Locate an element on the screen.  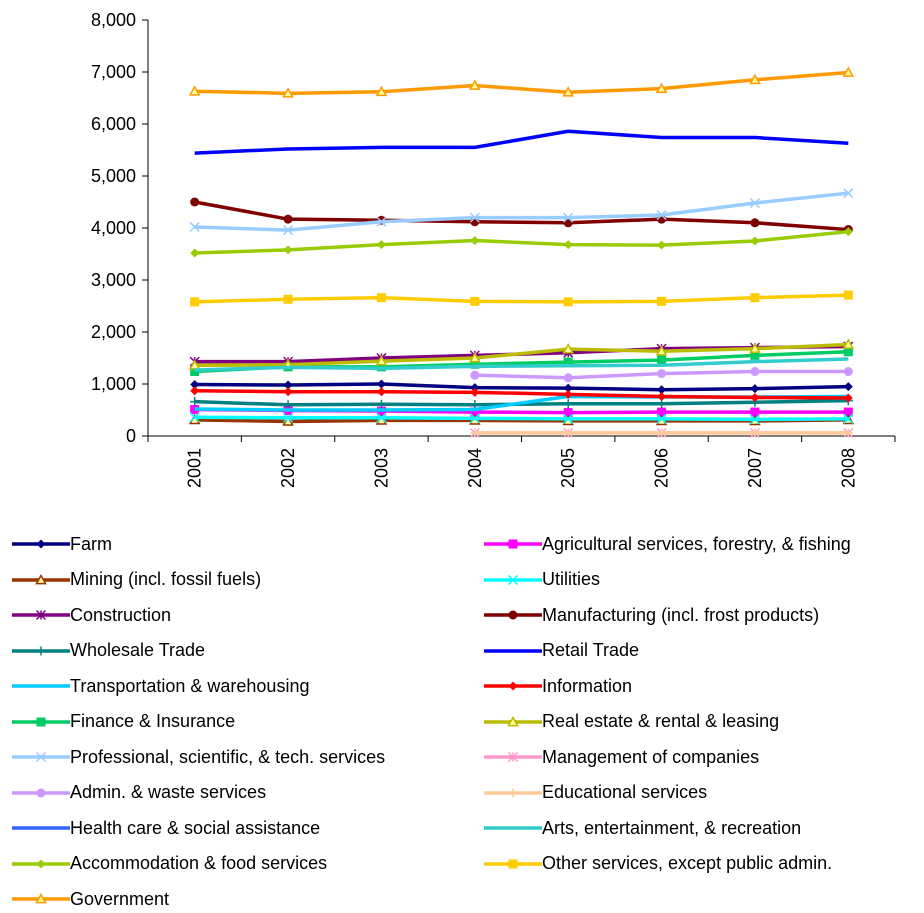
legend-label: Finance & Insurance is located at coordinates (153, 721).